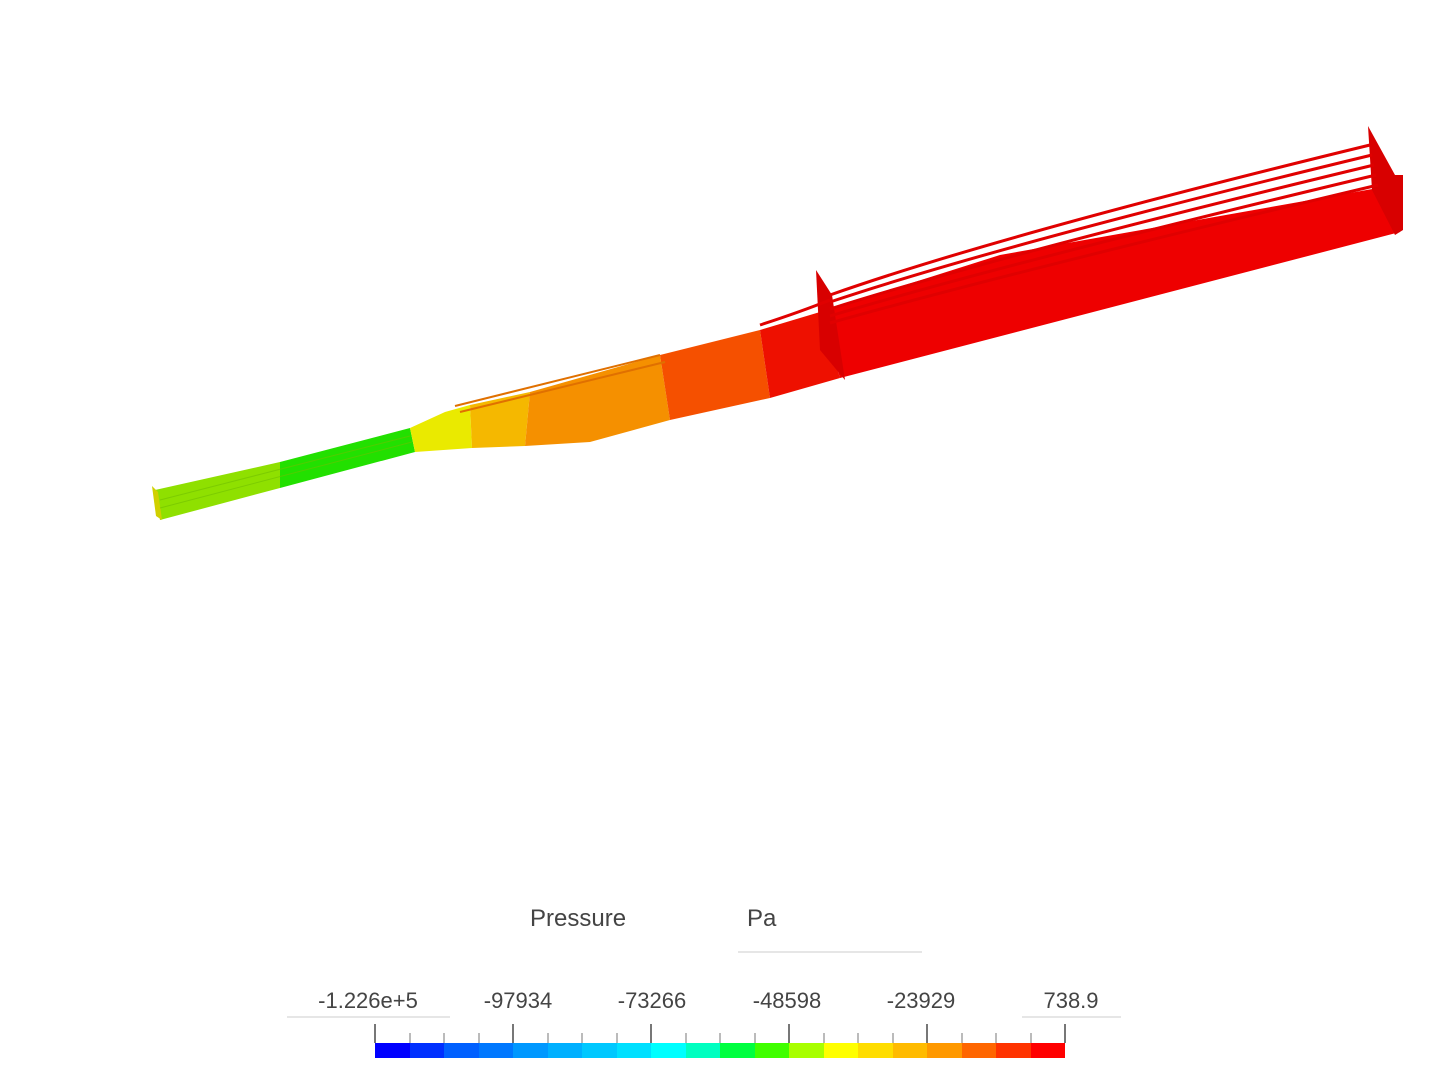 The width and height of the screenshot is (1440, 1080). Describe the element at coordinates (217, 491) in the screenshot. I see `inlet-section` at that location.